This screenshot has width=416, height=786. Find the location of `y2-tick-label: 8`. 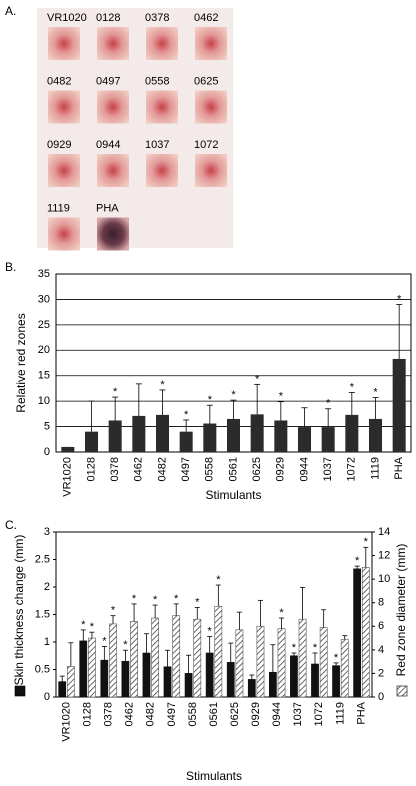

y2-tick-label: 8 is located at coordinates (381, 603).